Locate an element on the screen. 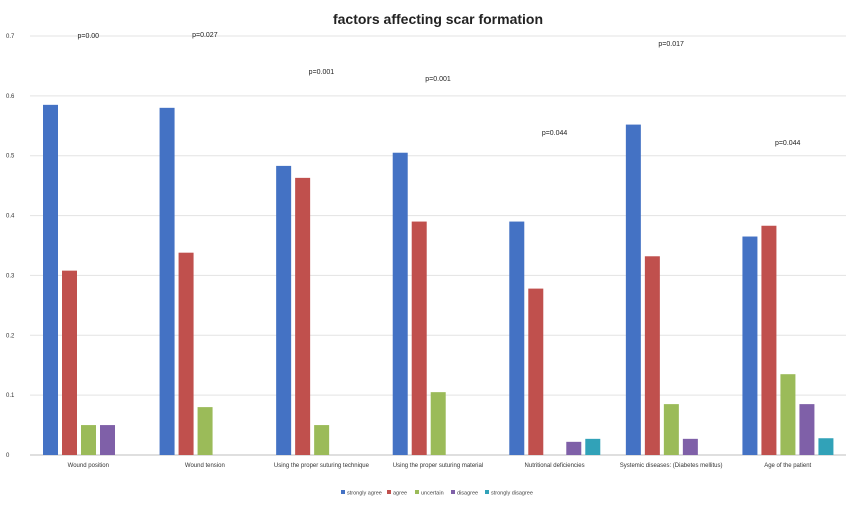 The height and width of the screenshot is (506, 848). legend-label: strongly disagree is located at coordinates (512, 494).